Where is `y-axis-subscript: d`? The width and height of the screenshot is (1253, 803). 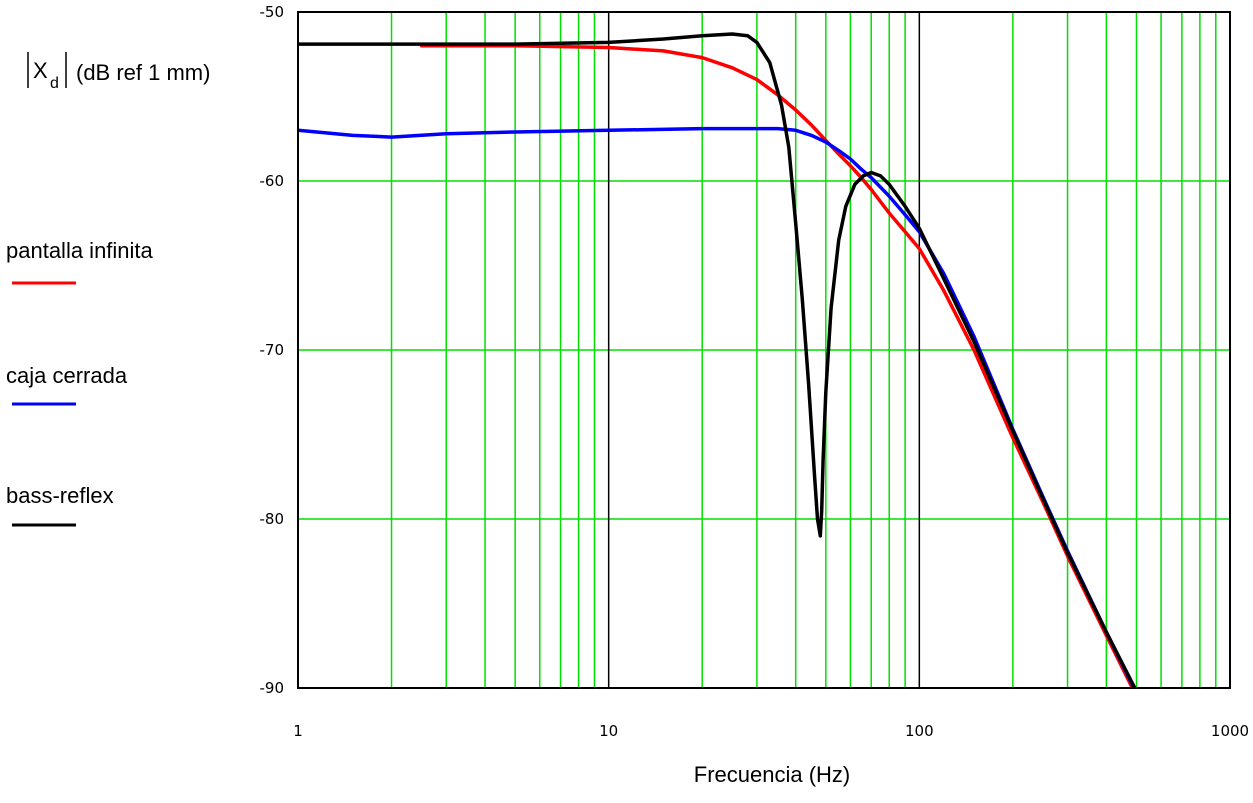
y-axis-subscript: d is located at coordinates (54, 83).